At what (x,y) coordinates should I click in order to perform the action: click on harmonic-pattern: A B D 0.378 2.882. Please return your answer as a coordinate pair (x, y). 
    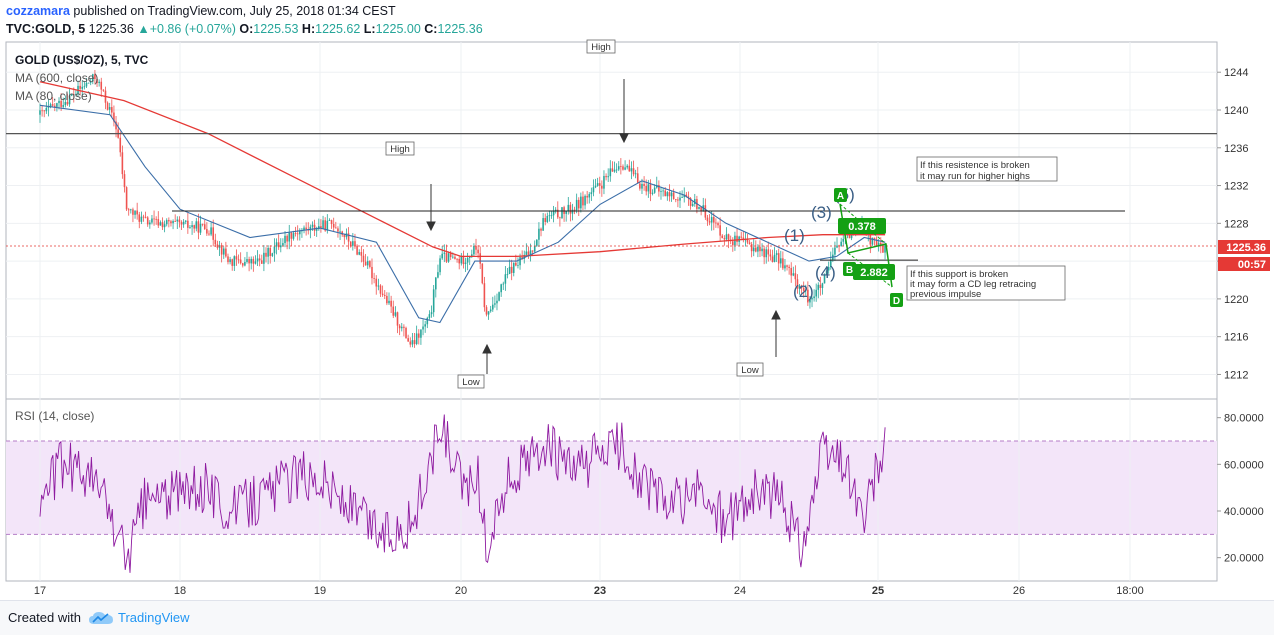
    Looking at the image, I should click on (868, 247).